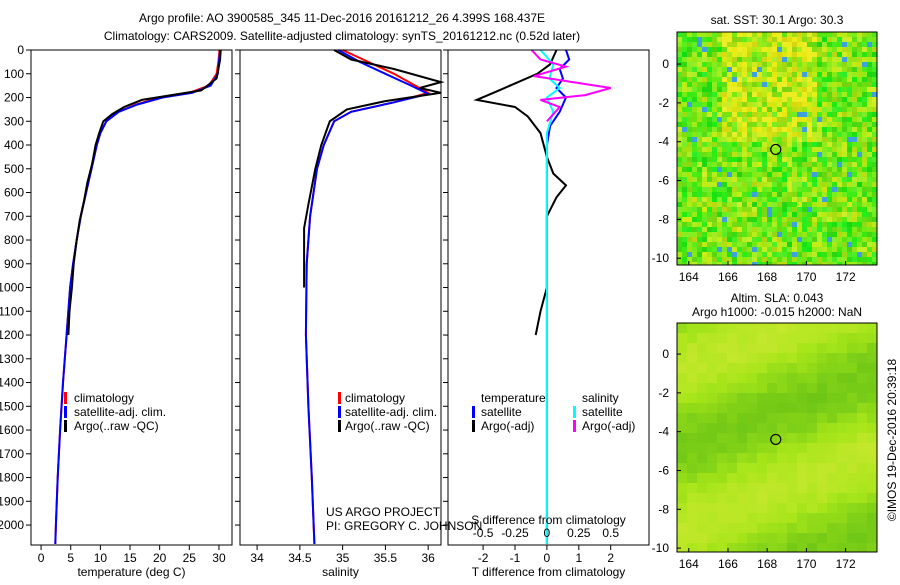 This screenshot has height=585, width=900. Describe the element at coordinates (663, 219) in the screenshot. I see `y-tick-label: -8` at that location.